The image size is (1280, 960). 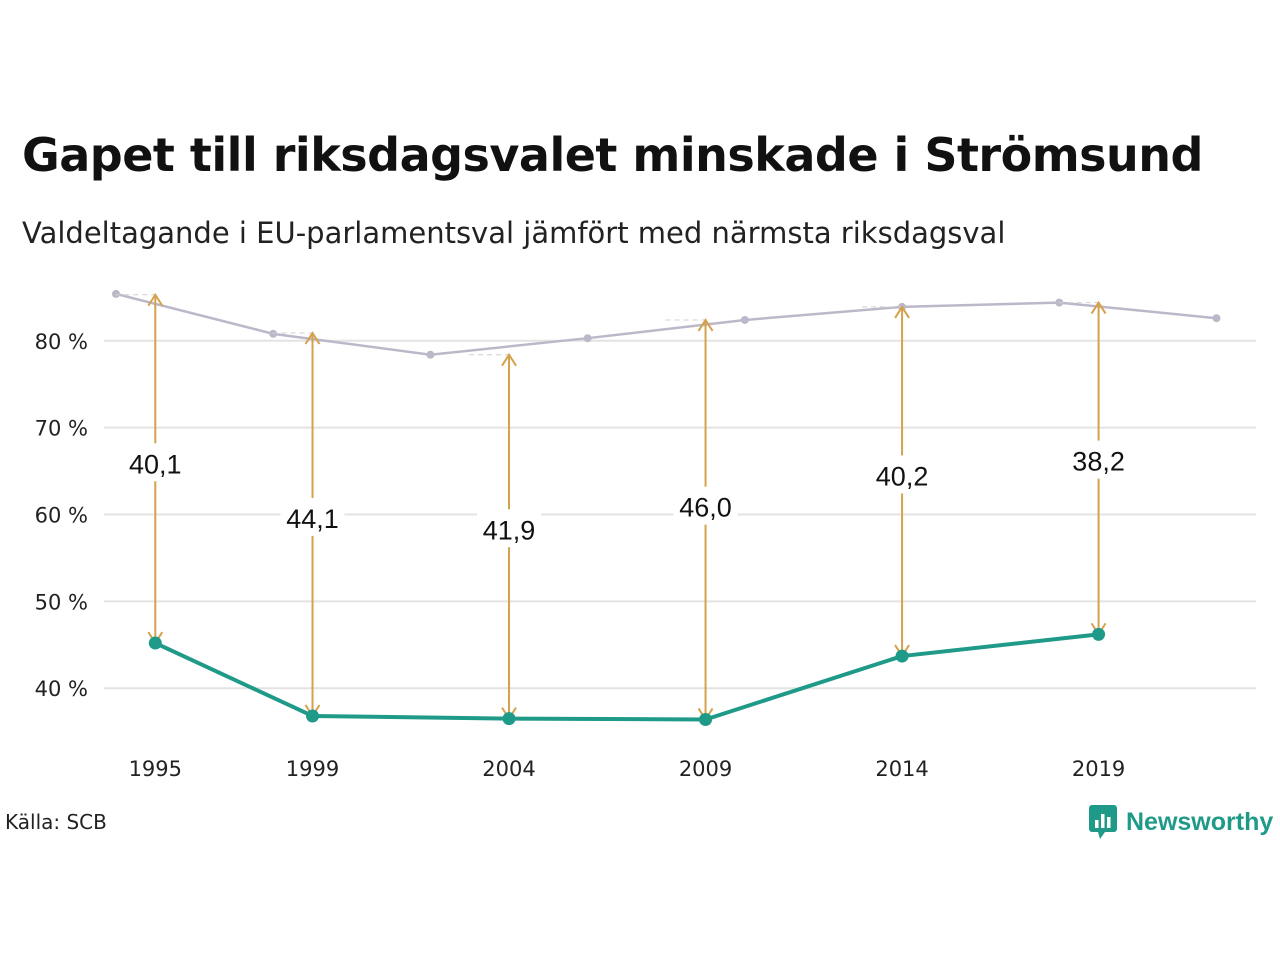 I want to click on source-note: Källa: SCB, so click(x=56, y=822).